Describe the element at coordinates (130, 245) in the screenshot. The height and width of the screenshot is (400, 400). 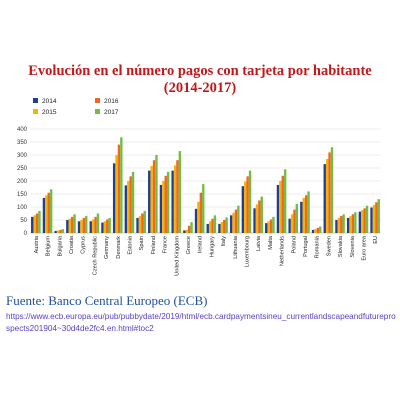
I see `x-tick-label: Estonia` at that location.